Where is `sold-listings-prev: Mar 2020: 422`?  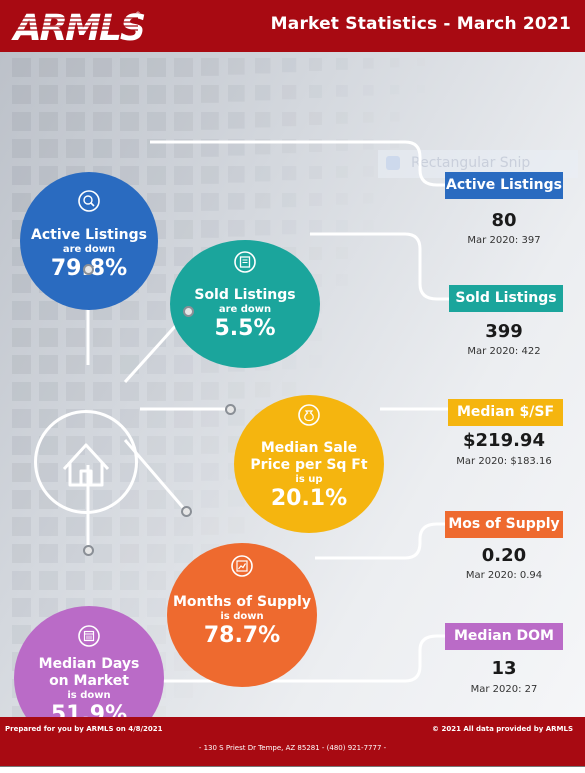 sold-listings-prev: Mar 2020: 422 is located at coordinates (504, 351).